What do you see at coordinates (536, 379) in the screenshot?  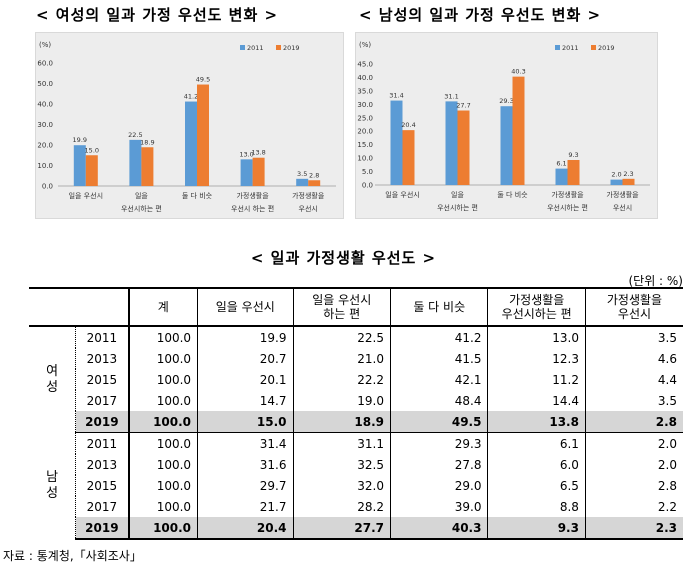 I see `value-cell: 11.2` at bounding box center [536, 379].